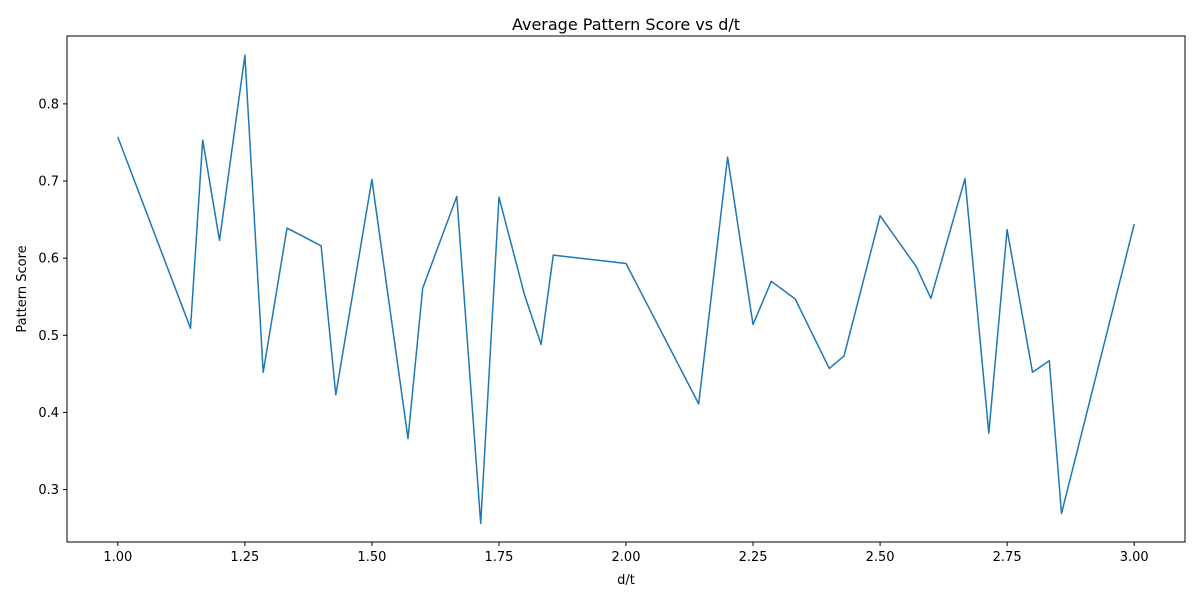  I want to click on x-tick-label: 2.75, so click(1007, 557).